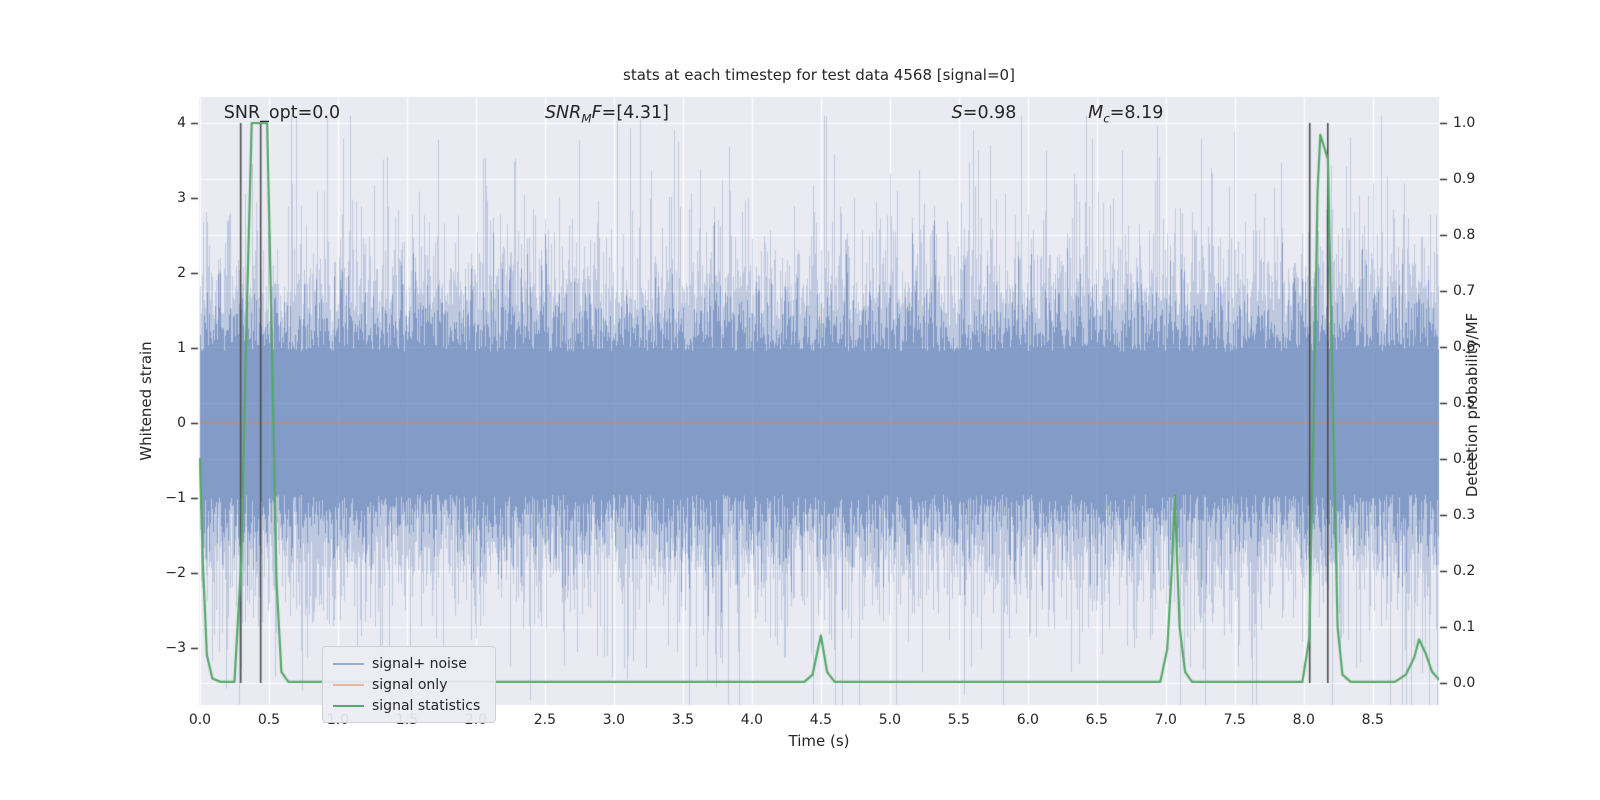  Describe the element at coordinates (545, 720) in the screenshot. I see `x-tick-label: 2.5` at that location.